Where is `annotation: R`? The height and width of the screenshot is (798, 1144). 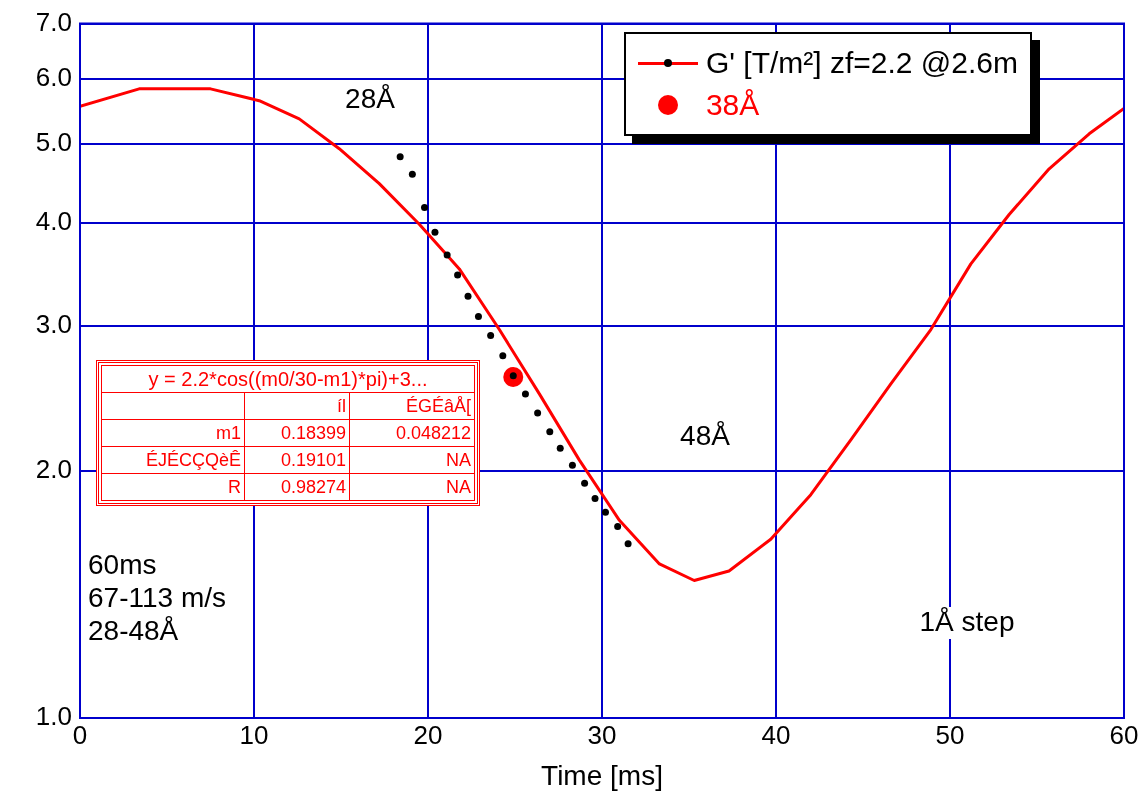 annotation: R is located at coordinates (173, 487).